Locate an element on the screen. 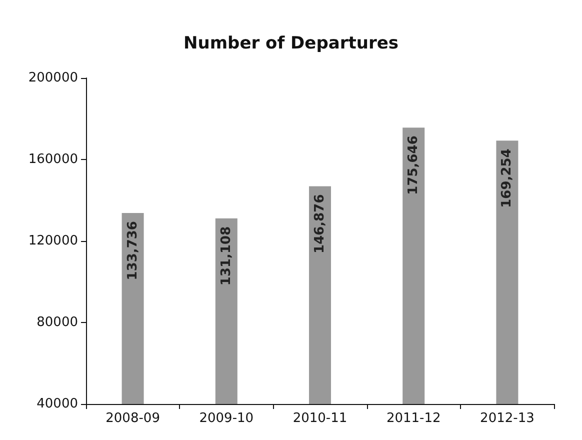 The image size is (582, 440). data-label: 131,108 is located at coordinates (226, 256).